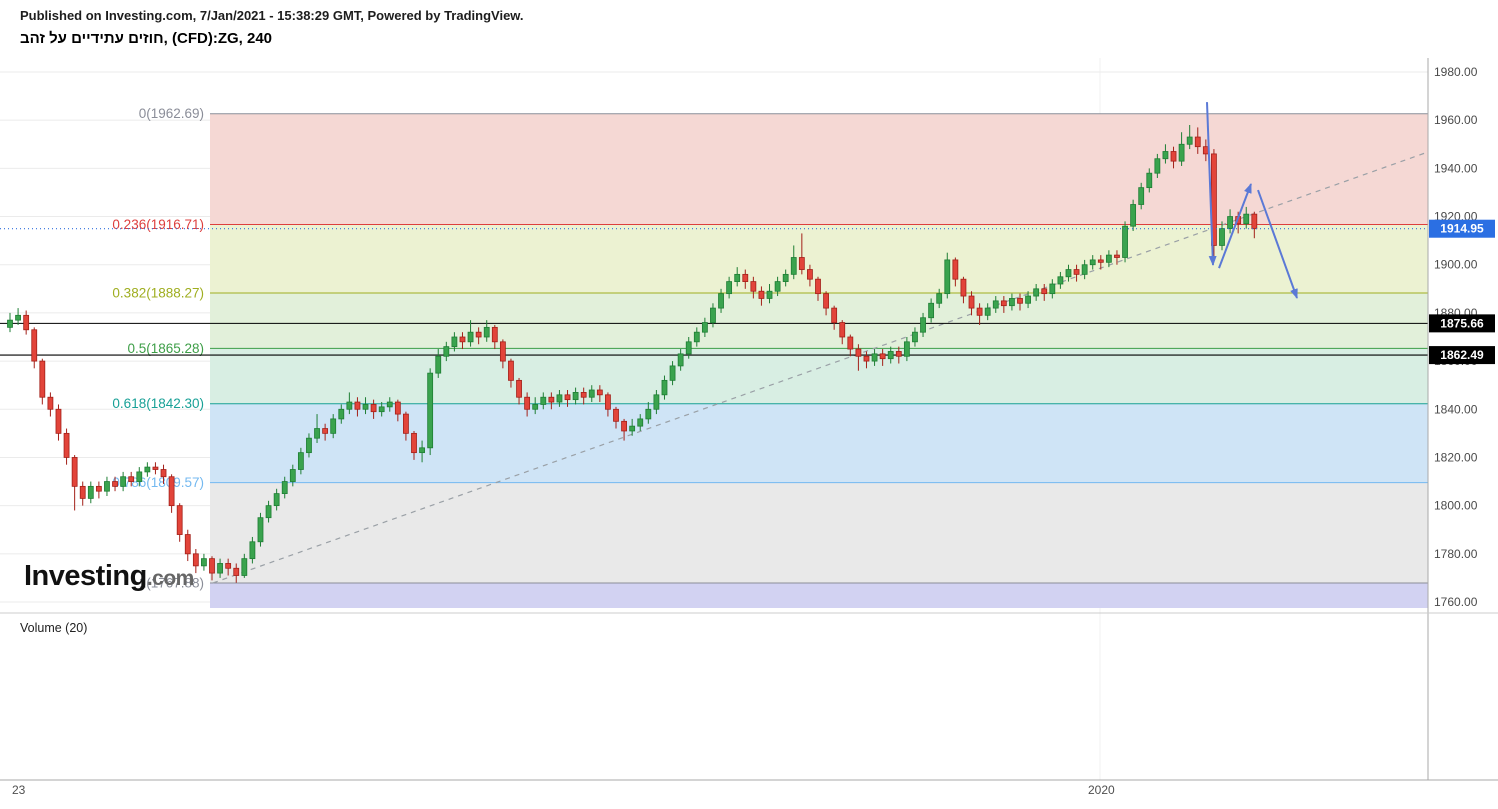 This screenshot has height=809, width=1498. What do you see at coordinates (1462, 292) in the screenshot?
I see `price-badge-layer: 1875.66 1862.49 1914.95` at bounding box center [1462, 292].